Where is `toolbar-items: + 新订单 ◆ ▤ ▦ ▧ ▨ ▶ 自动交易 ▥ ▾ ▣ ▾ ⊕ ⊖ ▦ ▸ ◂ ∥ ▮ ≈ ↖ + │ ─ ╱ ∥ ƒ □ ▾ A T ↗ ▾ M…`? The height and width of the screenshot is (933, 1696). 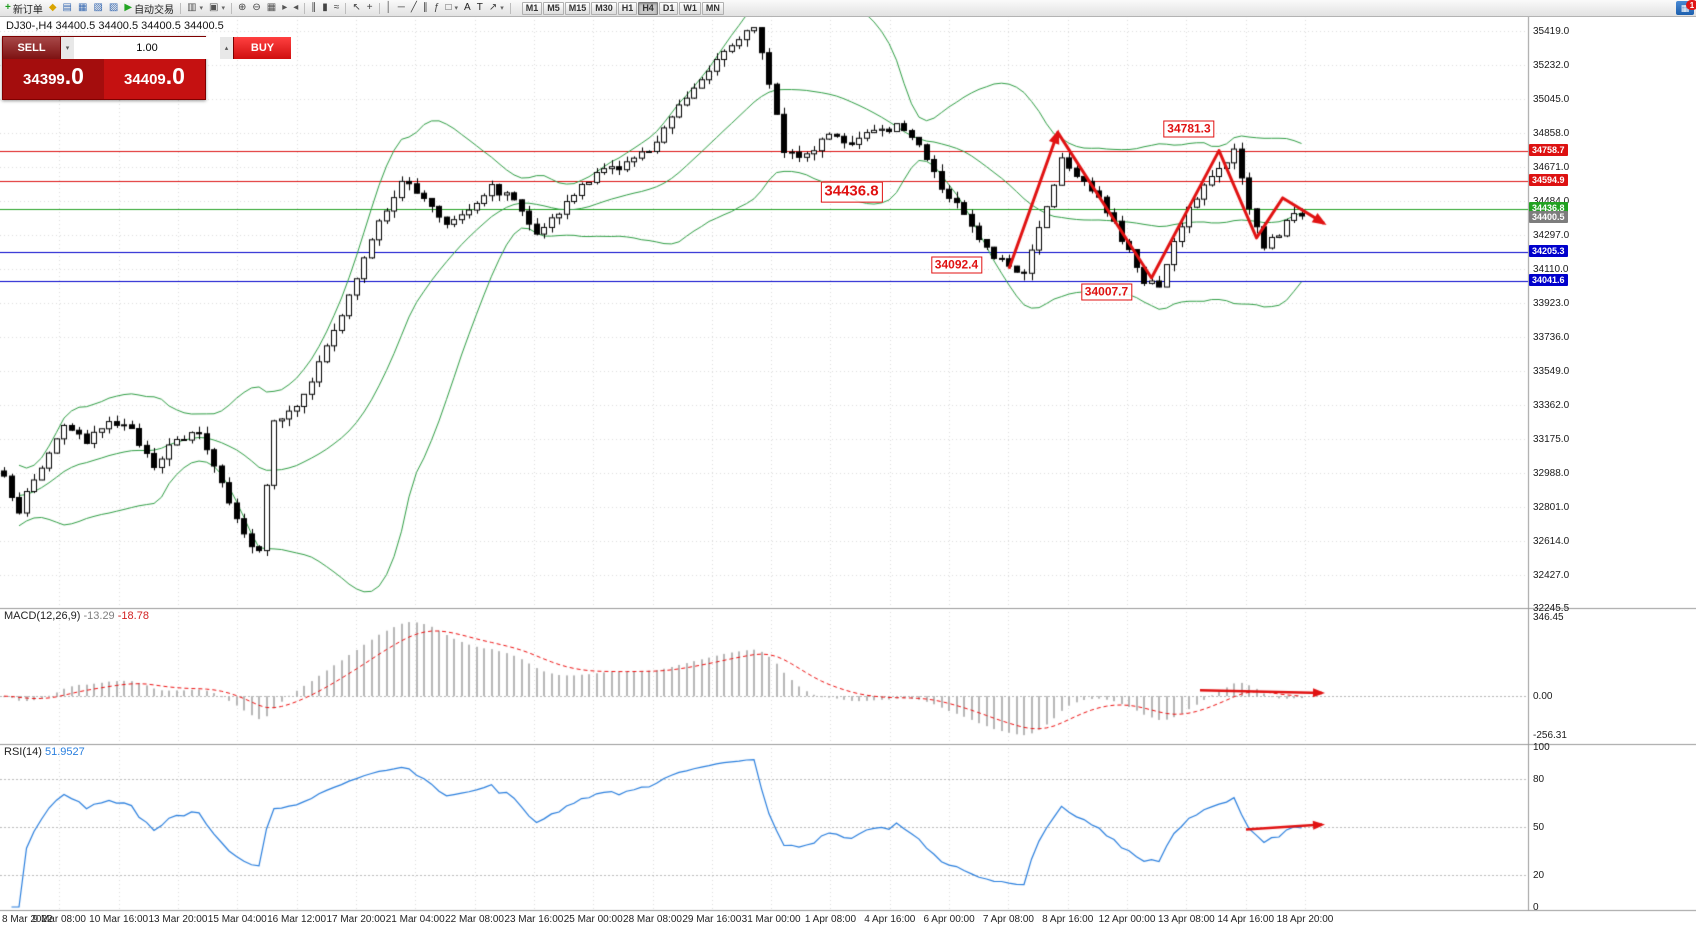 toolbar-items: + 新订单 ◆ ▤ ▦ ▧ ▨ ▶ 自动交易 ▥ ▾ ▣ ▾ ⊕ ⊖ ▦ ▸ ◂ ∥ ▮ ≈ ↖ + │ ─ ╱ ∥ ƒ □ ▾ A T ↗ ▾ M… is located at coordinates (363, 8).